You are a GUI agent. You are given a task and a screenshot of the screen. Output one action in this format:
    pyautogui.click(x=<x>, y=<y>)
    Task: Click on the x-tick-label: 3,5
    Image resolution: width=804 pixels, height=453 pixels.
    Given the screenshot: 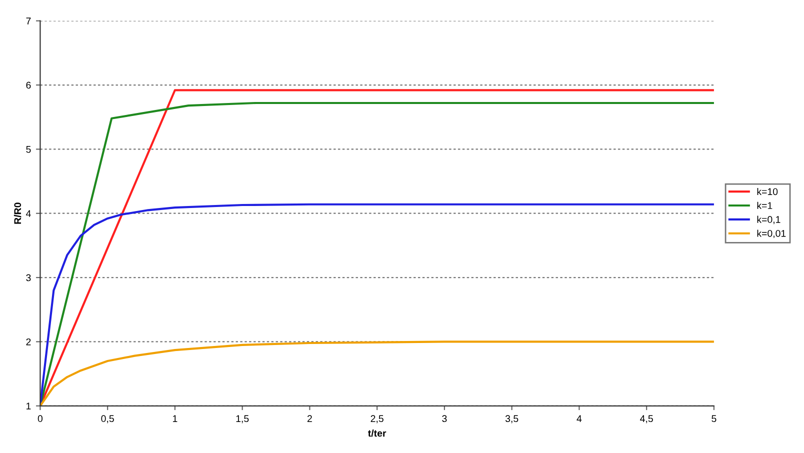 What is the action you would take?
    pyautogui.click(x=511, y=419)
    